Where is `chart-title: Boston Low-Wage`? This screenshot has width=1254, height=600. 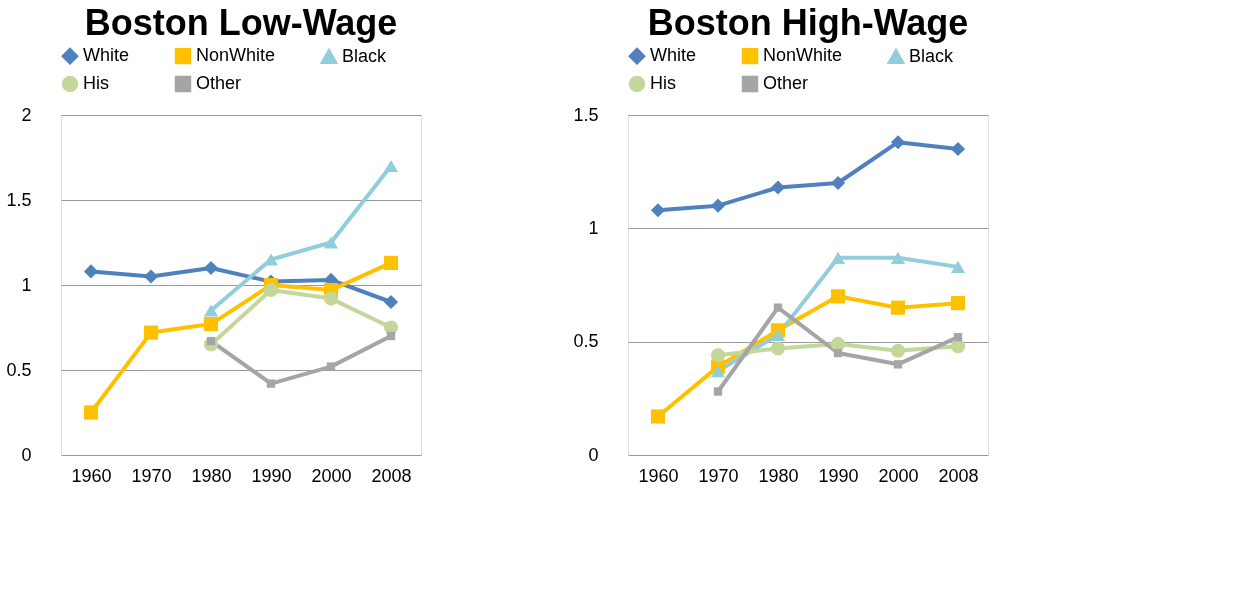 chart-title: Boston Low-Wage is located at coordinates (241, 22).